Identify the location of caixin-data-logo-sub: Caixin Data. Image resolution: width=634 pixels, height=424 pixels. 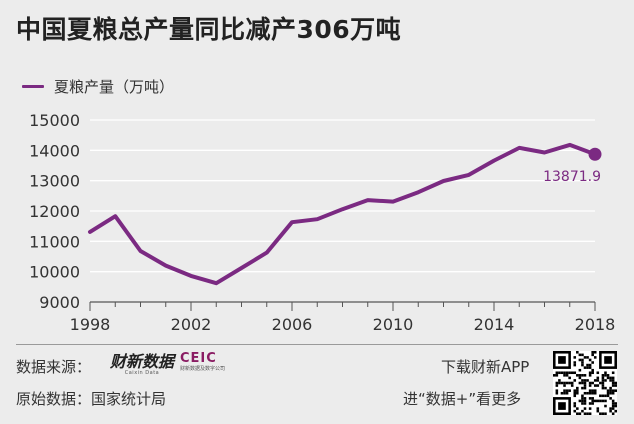
(142, 373).